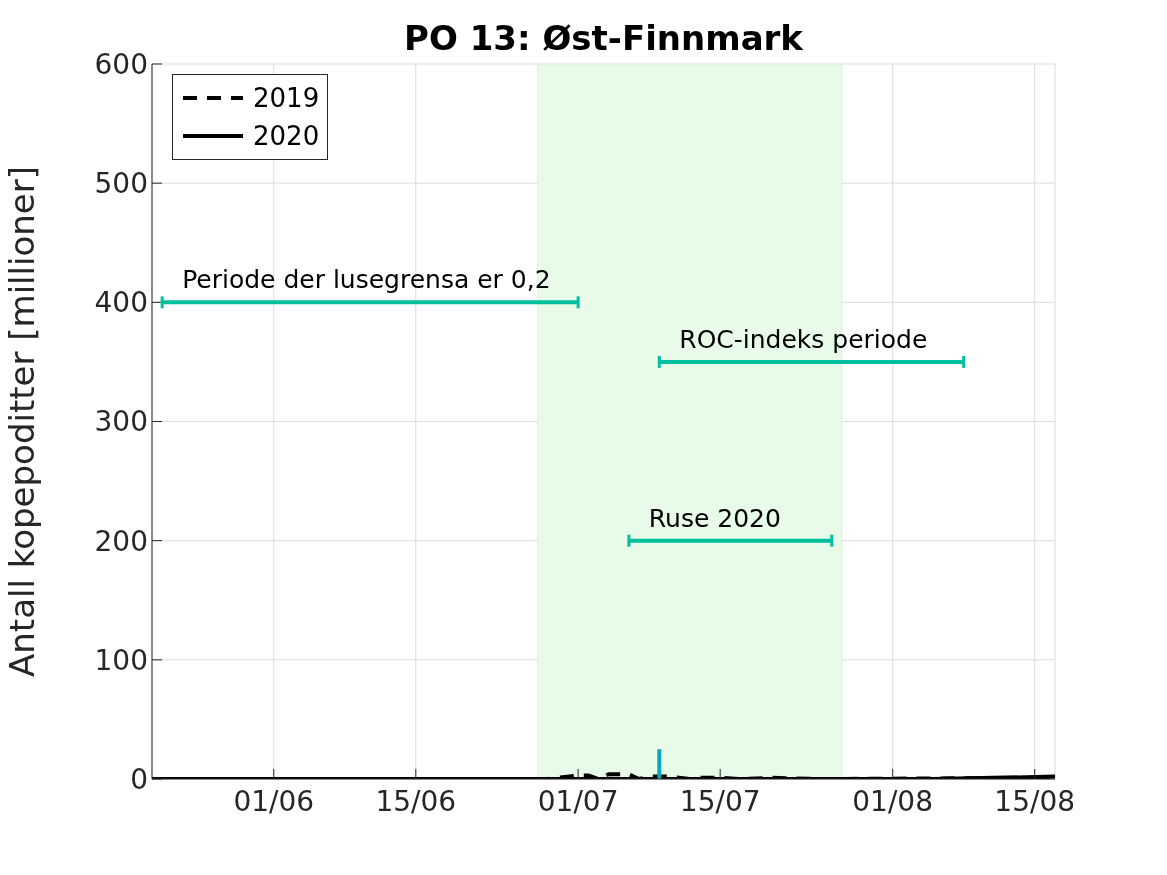 The image size is (1167, 875). Describe the element at coordinates (121, 64) in the screenshot. I see `y-tick-label: 600` at that location.